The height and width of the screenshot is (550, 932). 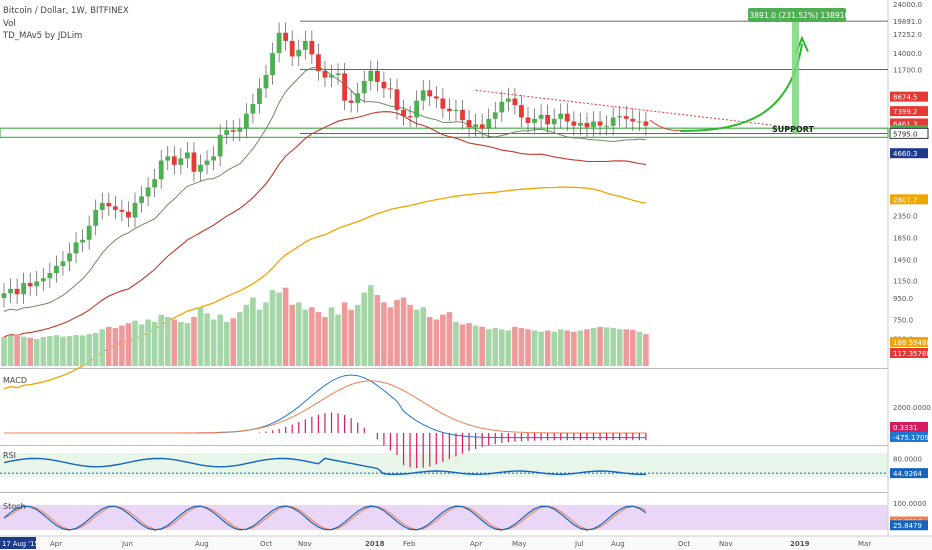 I want to click on time-axis-label: Jun, so click(x=127, y=544).